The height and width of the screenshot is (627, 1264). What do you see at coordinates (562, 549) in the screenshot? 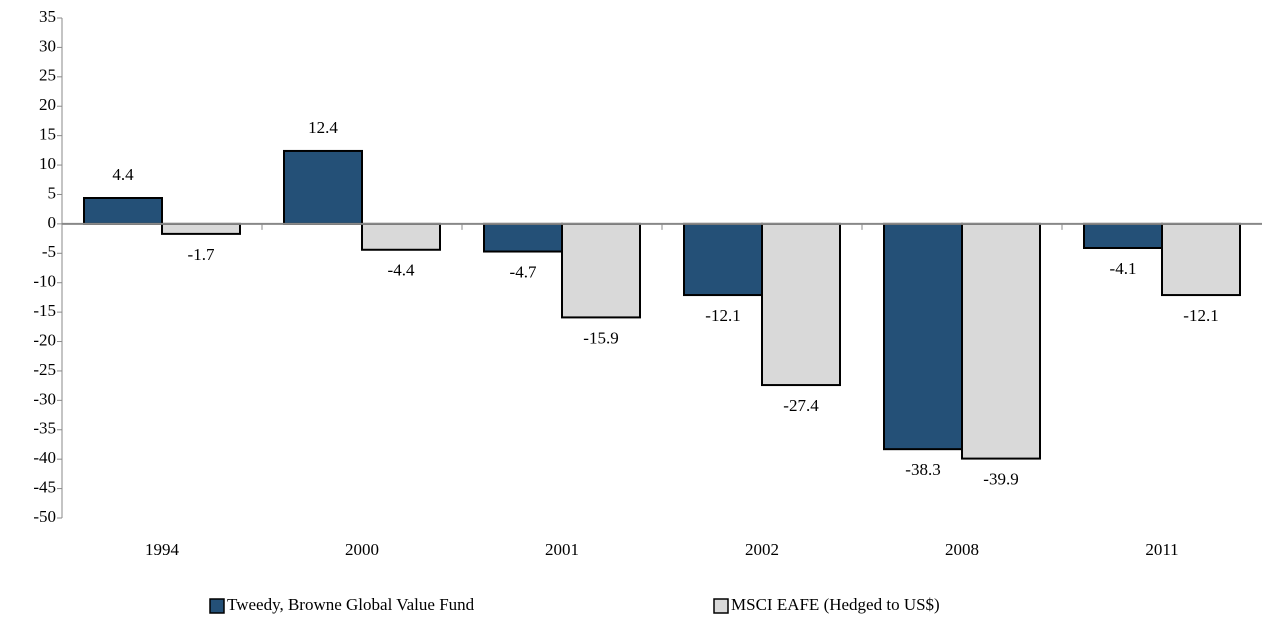
I see `x-tick-label: 2001` at bounding box center [562, 549].